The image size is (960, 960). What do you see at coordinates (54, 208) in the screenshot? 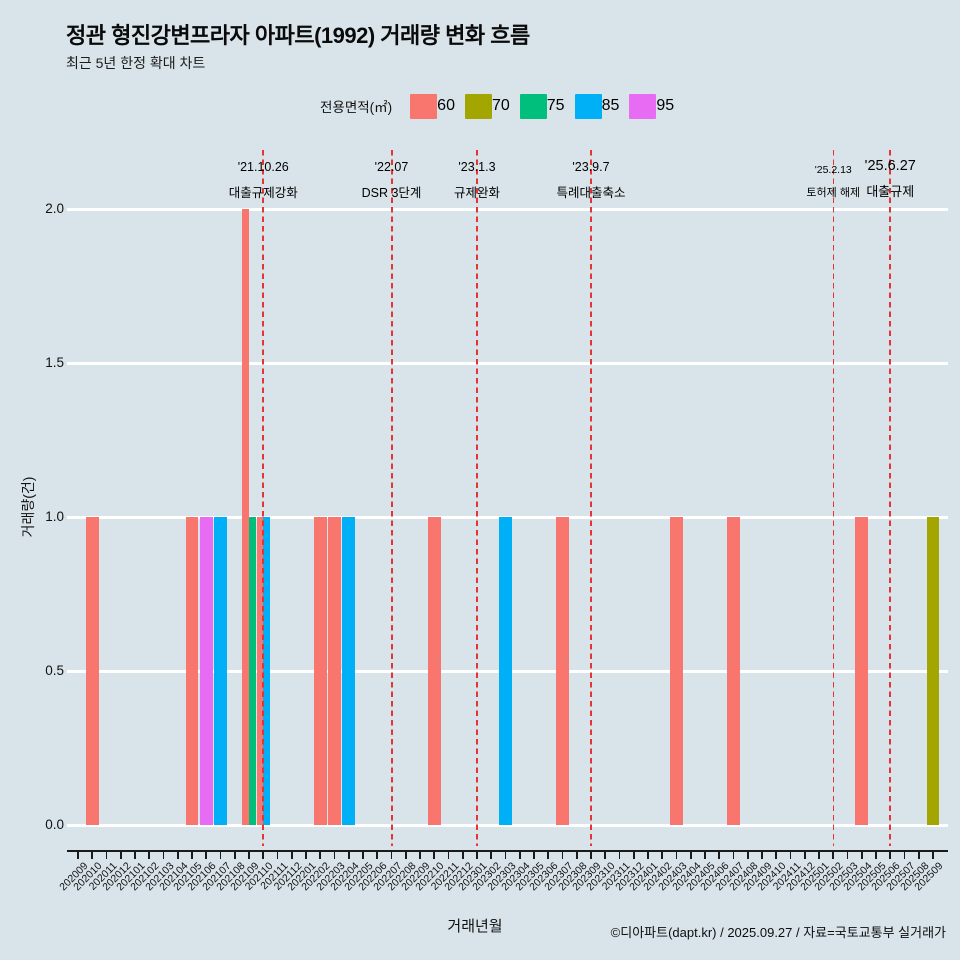
I see `y-tick-label: 2.0` at bounding box center [54, 208].